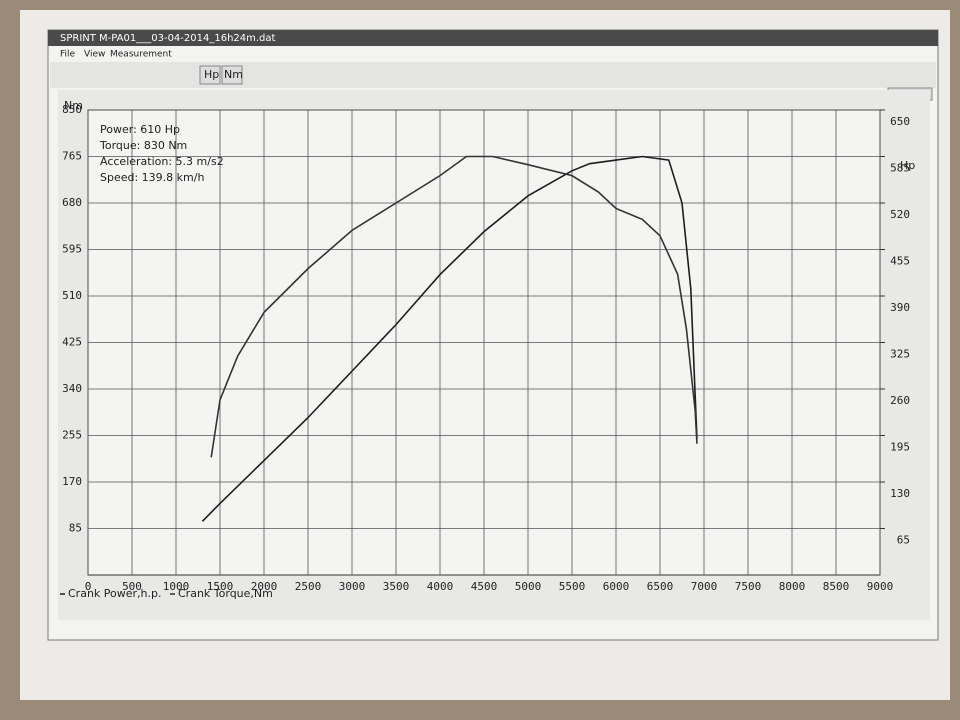 This screenshot has width=960, height=720. What do you see at coordinates (75, 528) in the screenshot?
I see `y-tick-label: 85` at bounding box center [75, 528].